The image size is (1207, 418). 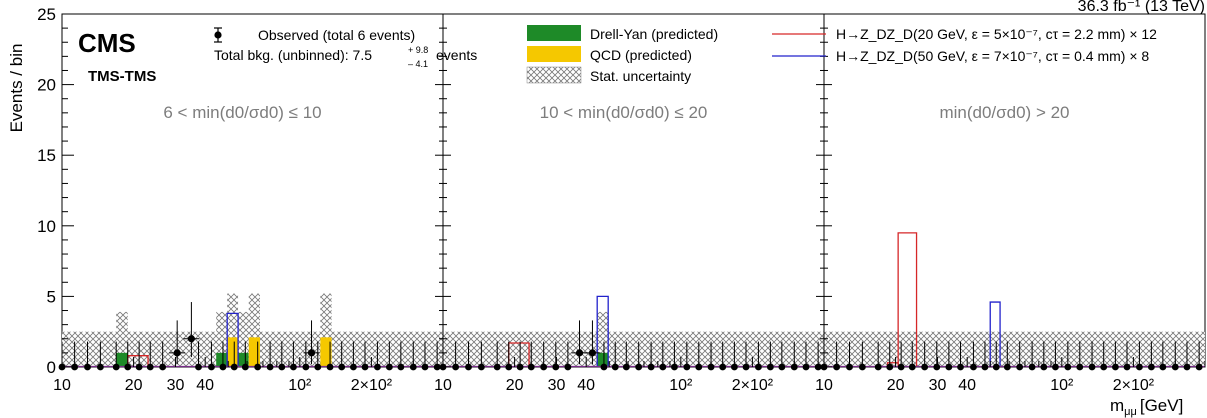 I want to click on legend-qcd: QCD (predicted), so click(x=641, y=55).